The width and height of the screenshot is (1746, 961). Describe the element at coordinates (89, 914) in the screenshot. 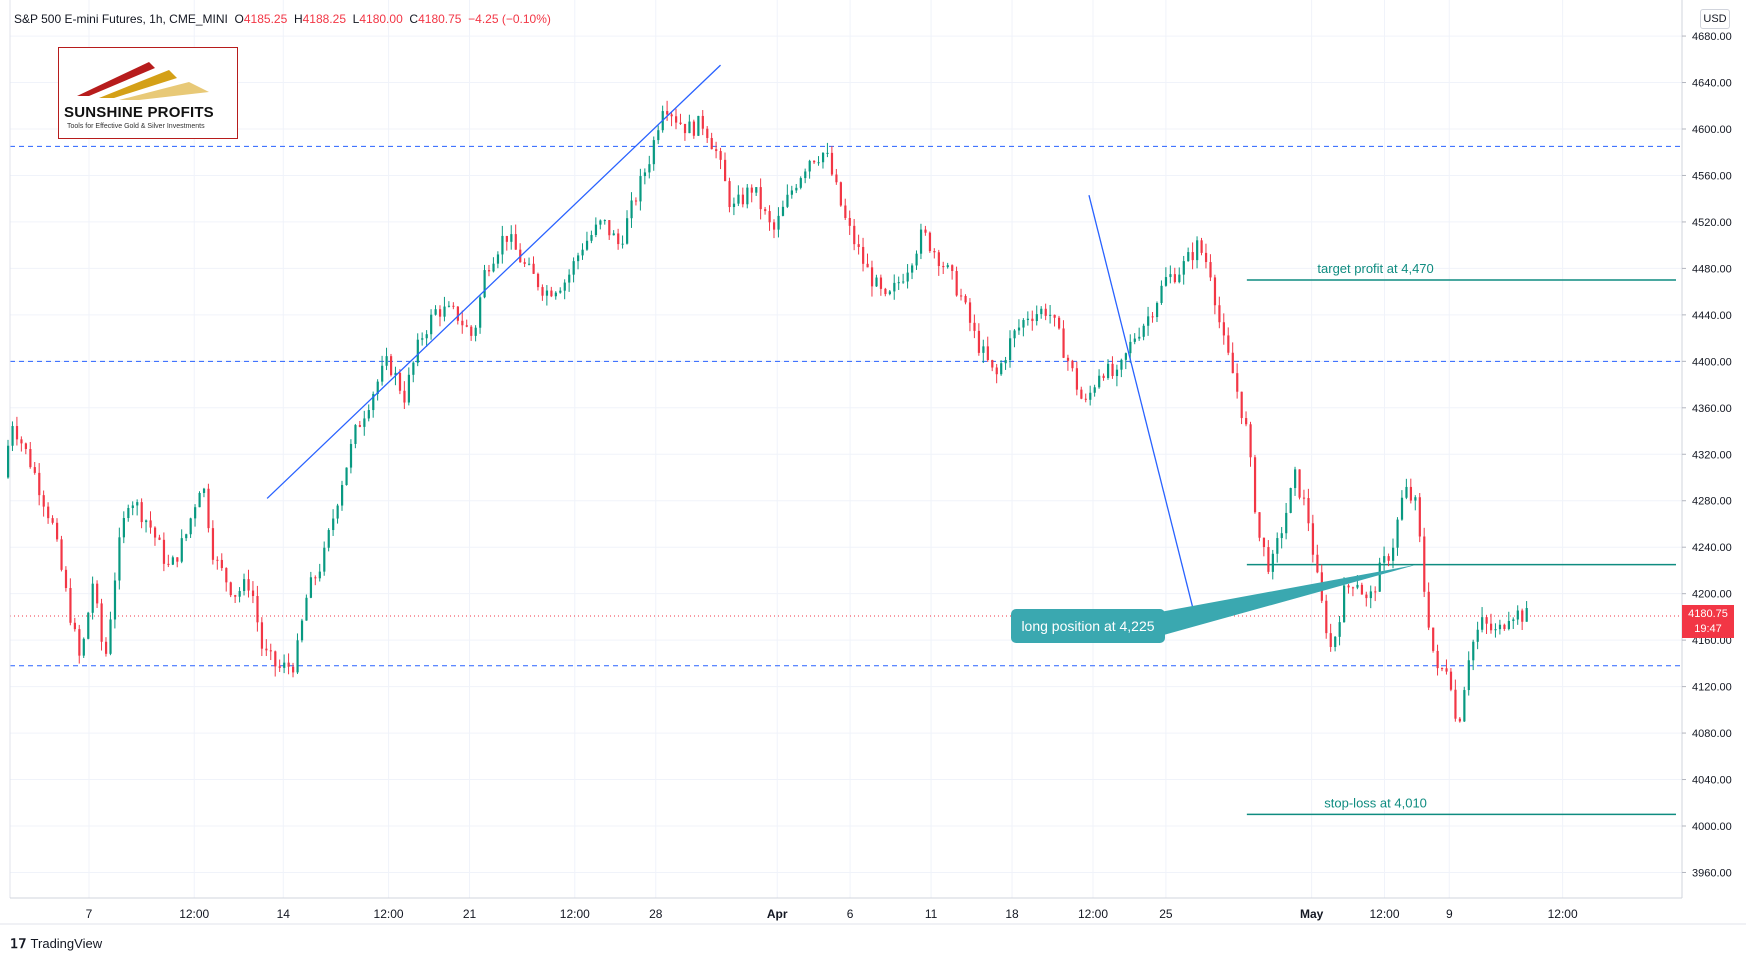

I see `x-tick-label: 7` at that location.